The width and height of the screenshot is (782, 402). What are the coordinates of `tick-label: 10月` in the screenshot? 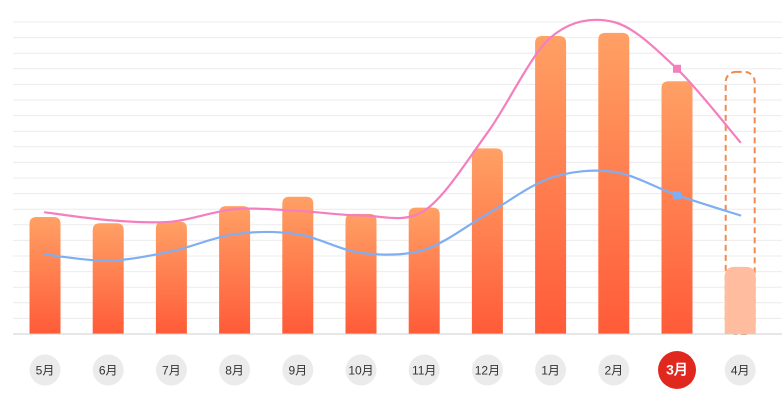 It's located at (360, 371).